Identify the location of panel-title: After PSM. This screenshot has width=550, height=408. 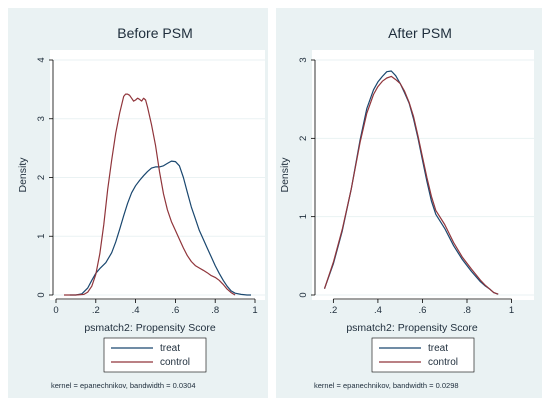
(420, 33).